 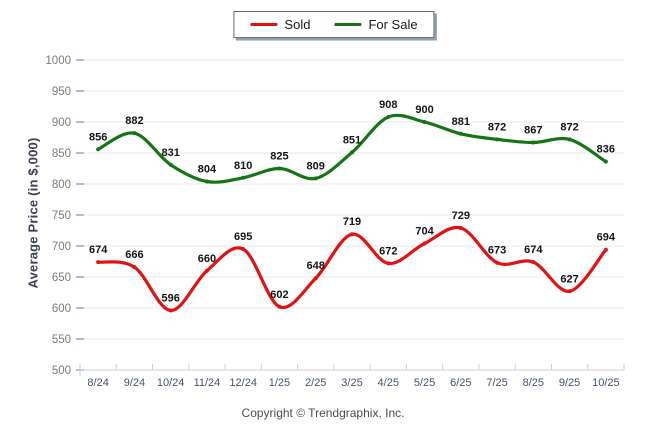 I want to click on data-label: 810, so click(x=243, y=166).